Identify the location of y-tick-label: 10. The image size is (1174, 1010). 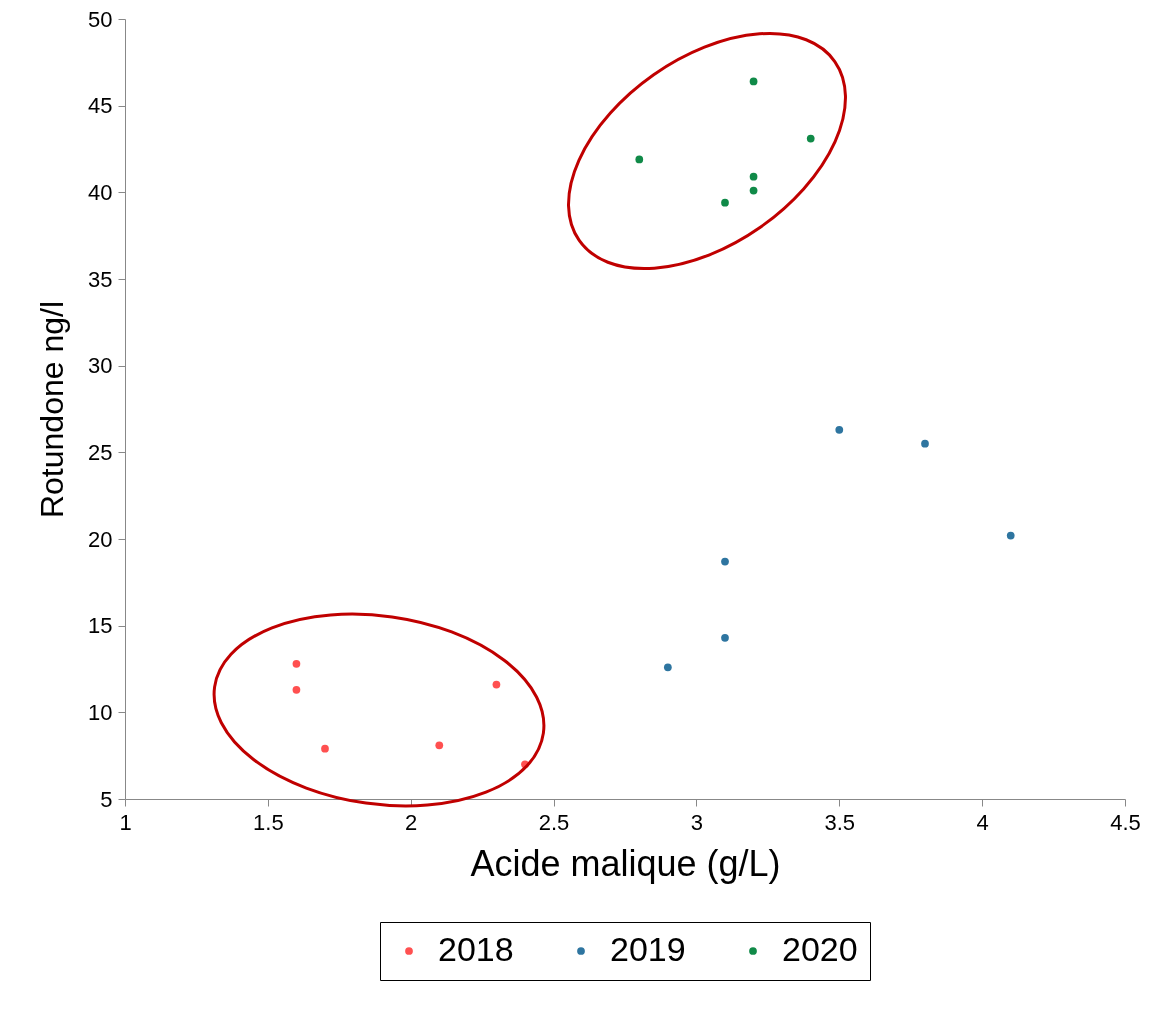
(100, 712).